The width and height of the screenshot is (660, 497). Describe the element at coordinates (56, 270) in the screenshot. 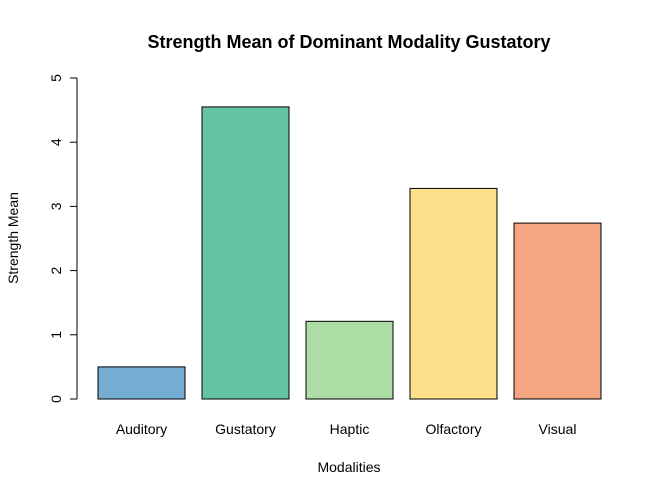

I see `y-tick-label-2: 2` at that location.